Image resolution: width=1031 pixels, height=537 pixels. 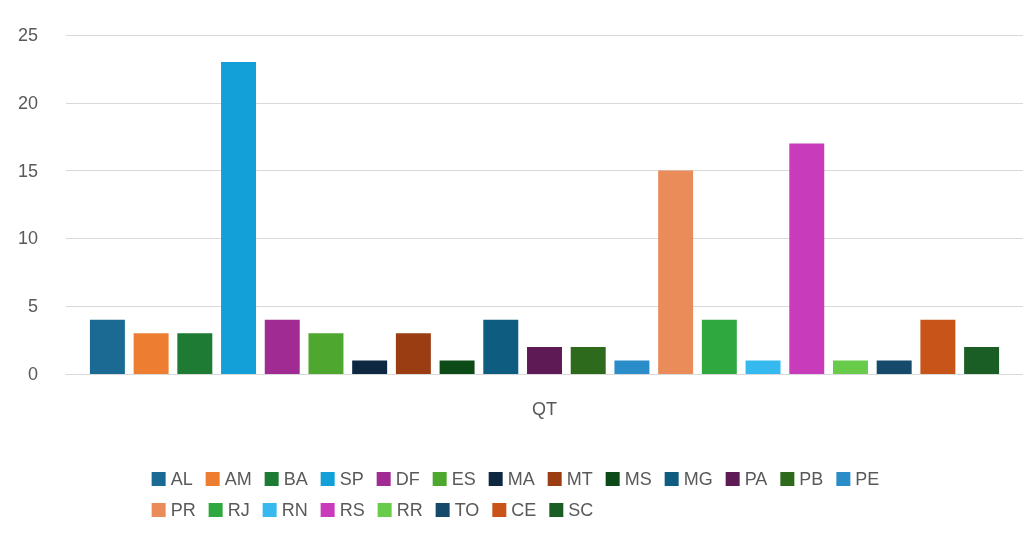 What do you see at coordinates (181, 479) in the screenshot?
I see `legend-label: AL` at bounding box center [181, 479].